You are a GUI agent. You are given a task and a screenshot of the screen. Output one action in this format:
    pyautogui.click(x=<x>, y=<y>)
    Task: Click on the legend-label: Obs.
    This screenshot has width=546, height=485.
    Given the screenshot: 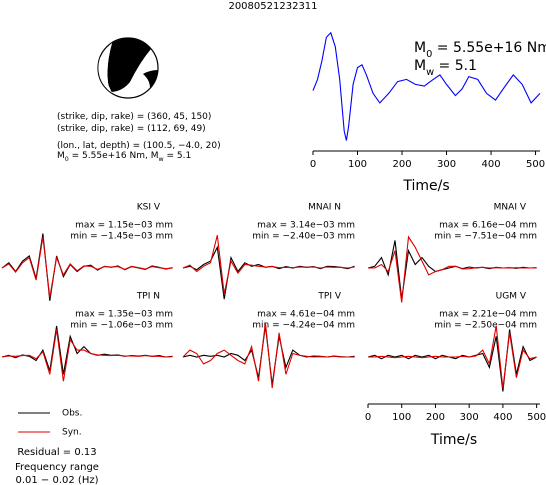 What is the action you would take?
    pyautogui.click(x=72, y=414)
    